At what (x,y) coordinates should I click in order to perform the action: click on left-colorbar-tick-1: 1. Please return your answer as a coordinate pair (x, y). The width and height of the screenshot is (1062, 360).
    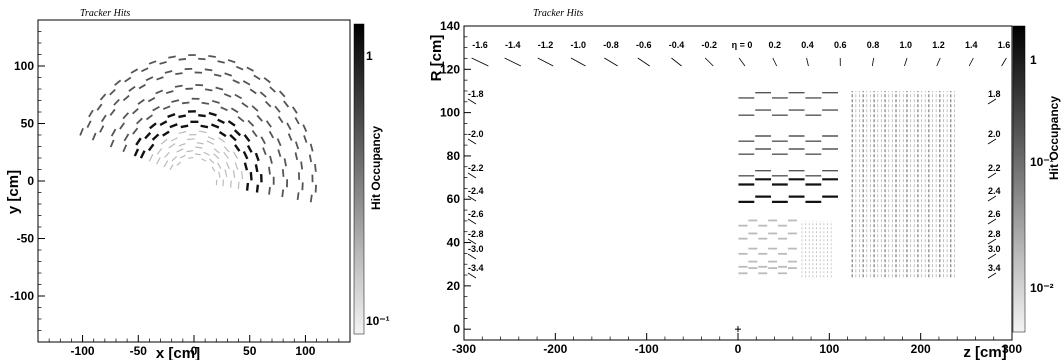
    Looking at the image, I should click on (369, 56).